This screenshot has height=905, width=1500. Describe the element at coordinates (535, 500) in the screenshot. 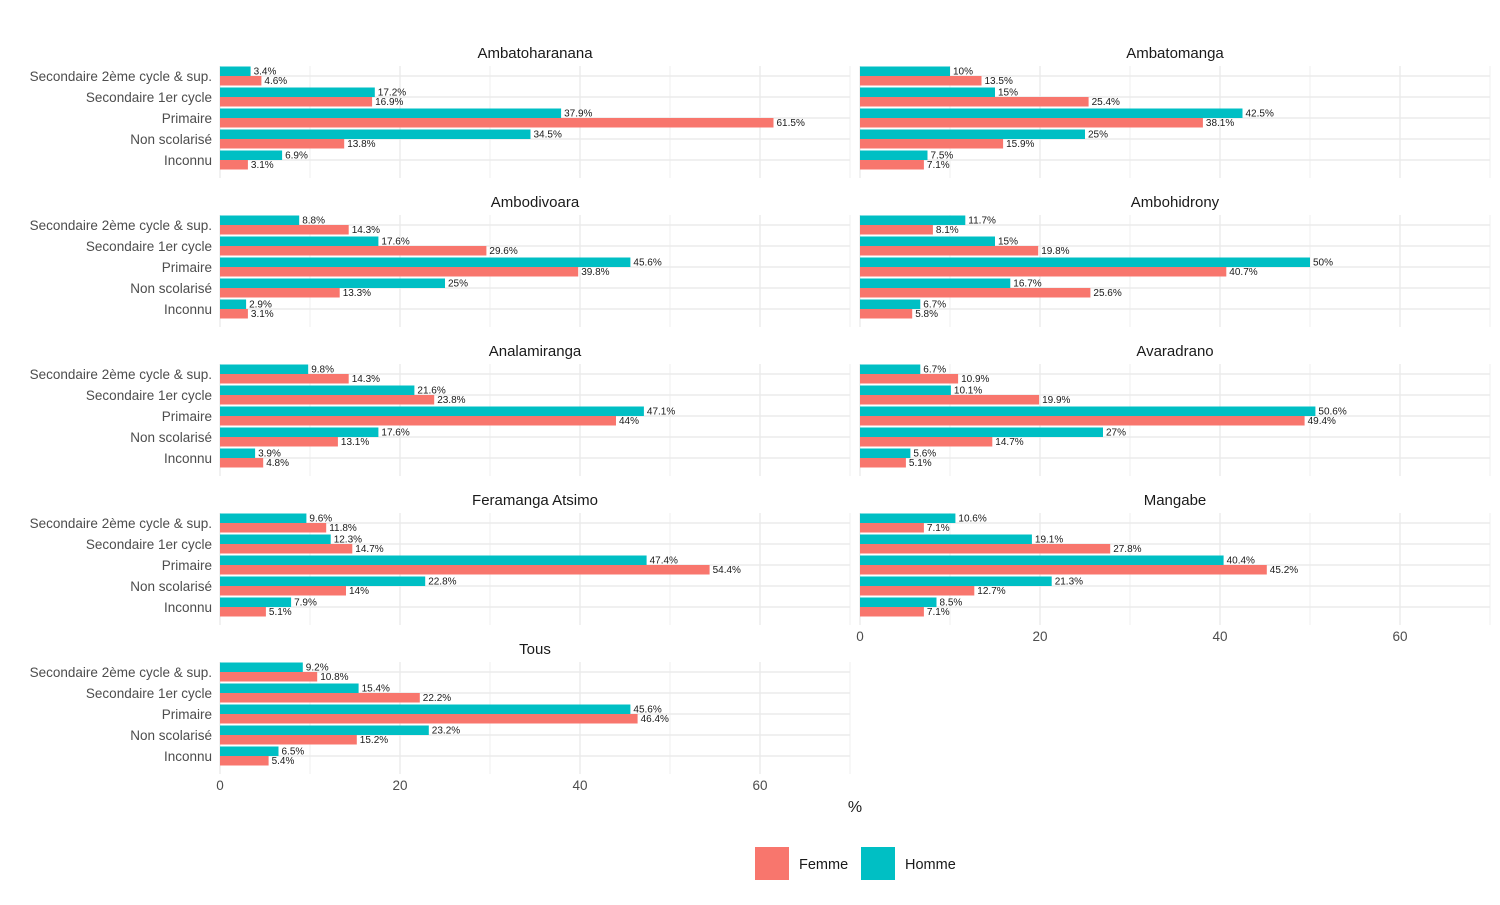

I see `panel-title: Feramanga Atsimo` at that location.